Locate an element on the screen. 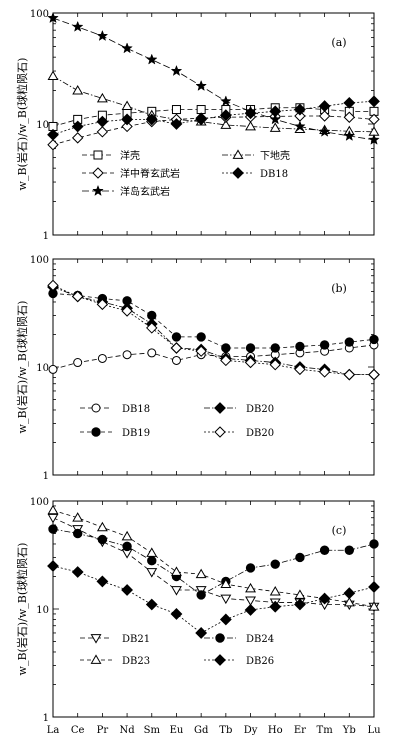  legend-entry: DB19 is located at coordinates (115, 433).